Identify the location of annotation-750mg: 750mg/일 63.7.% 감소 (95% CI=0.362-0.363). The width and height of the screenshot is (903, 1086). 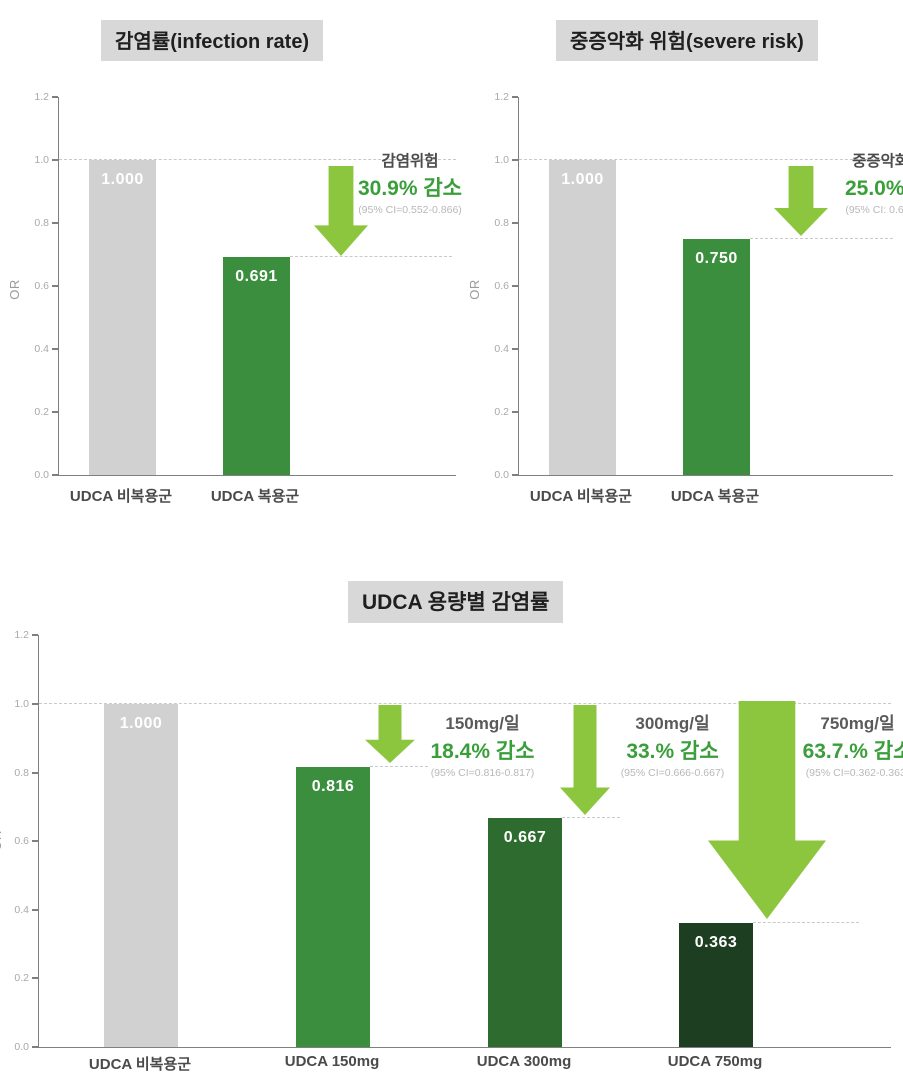
(844, 744).